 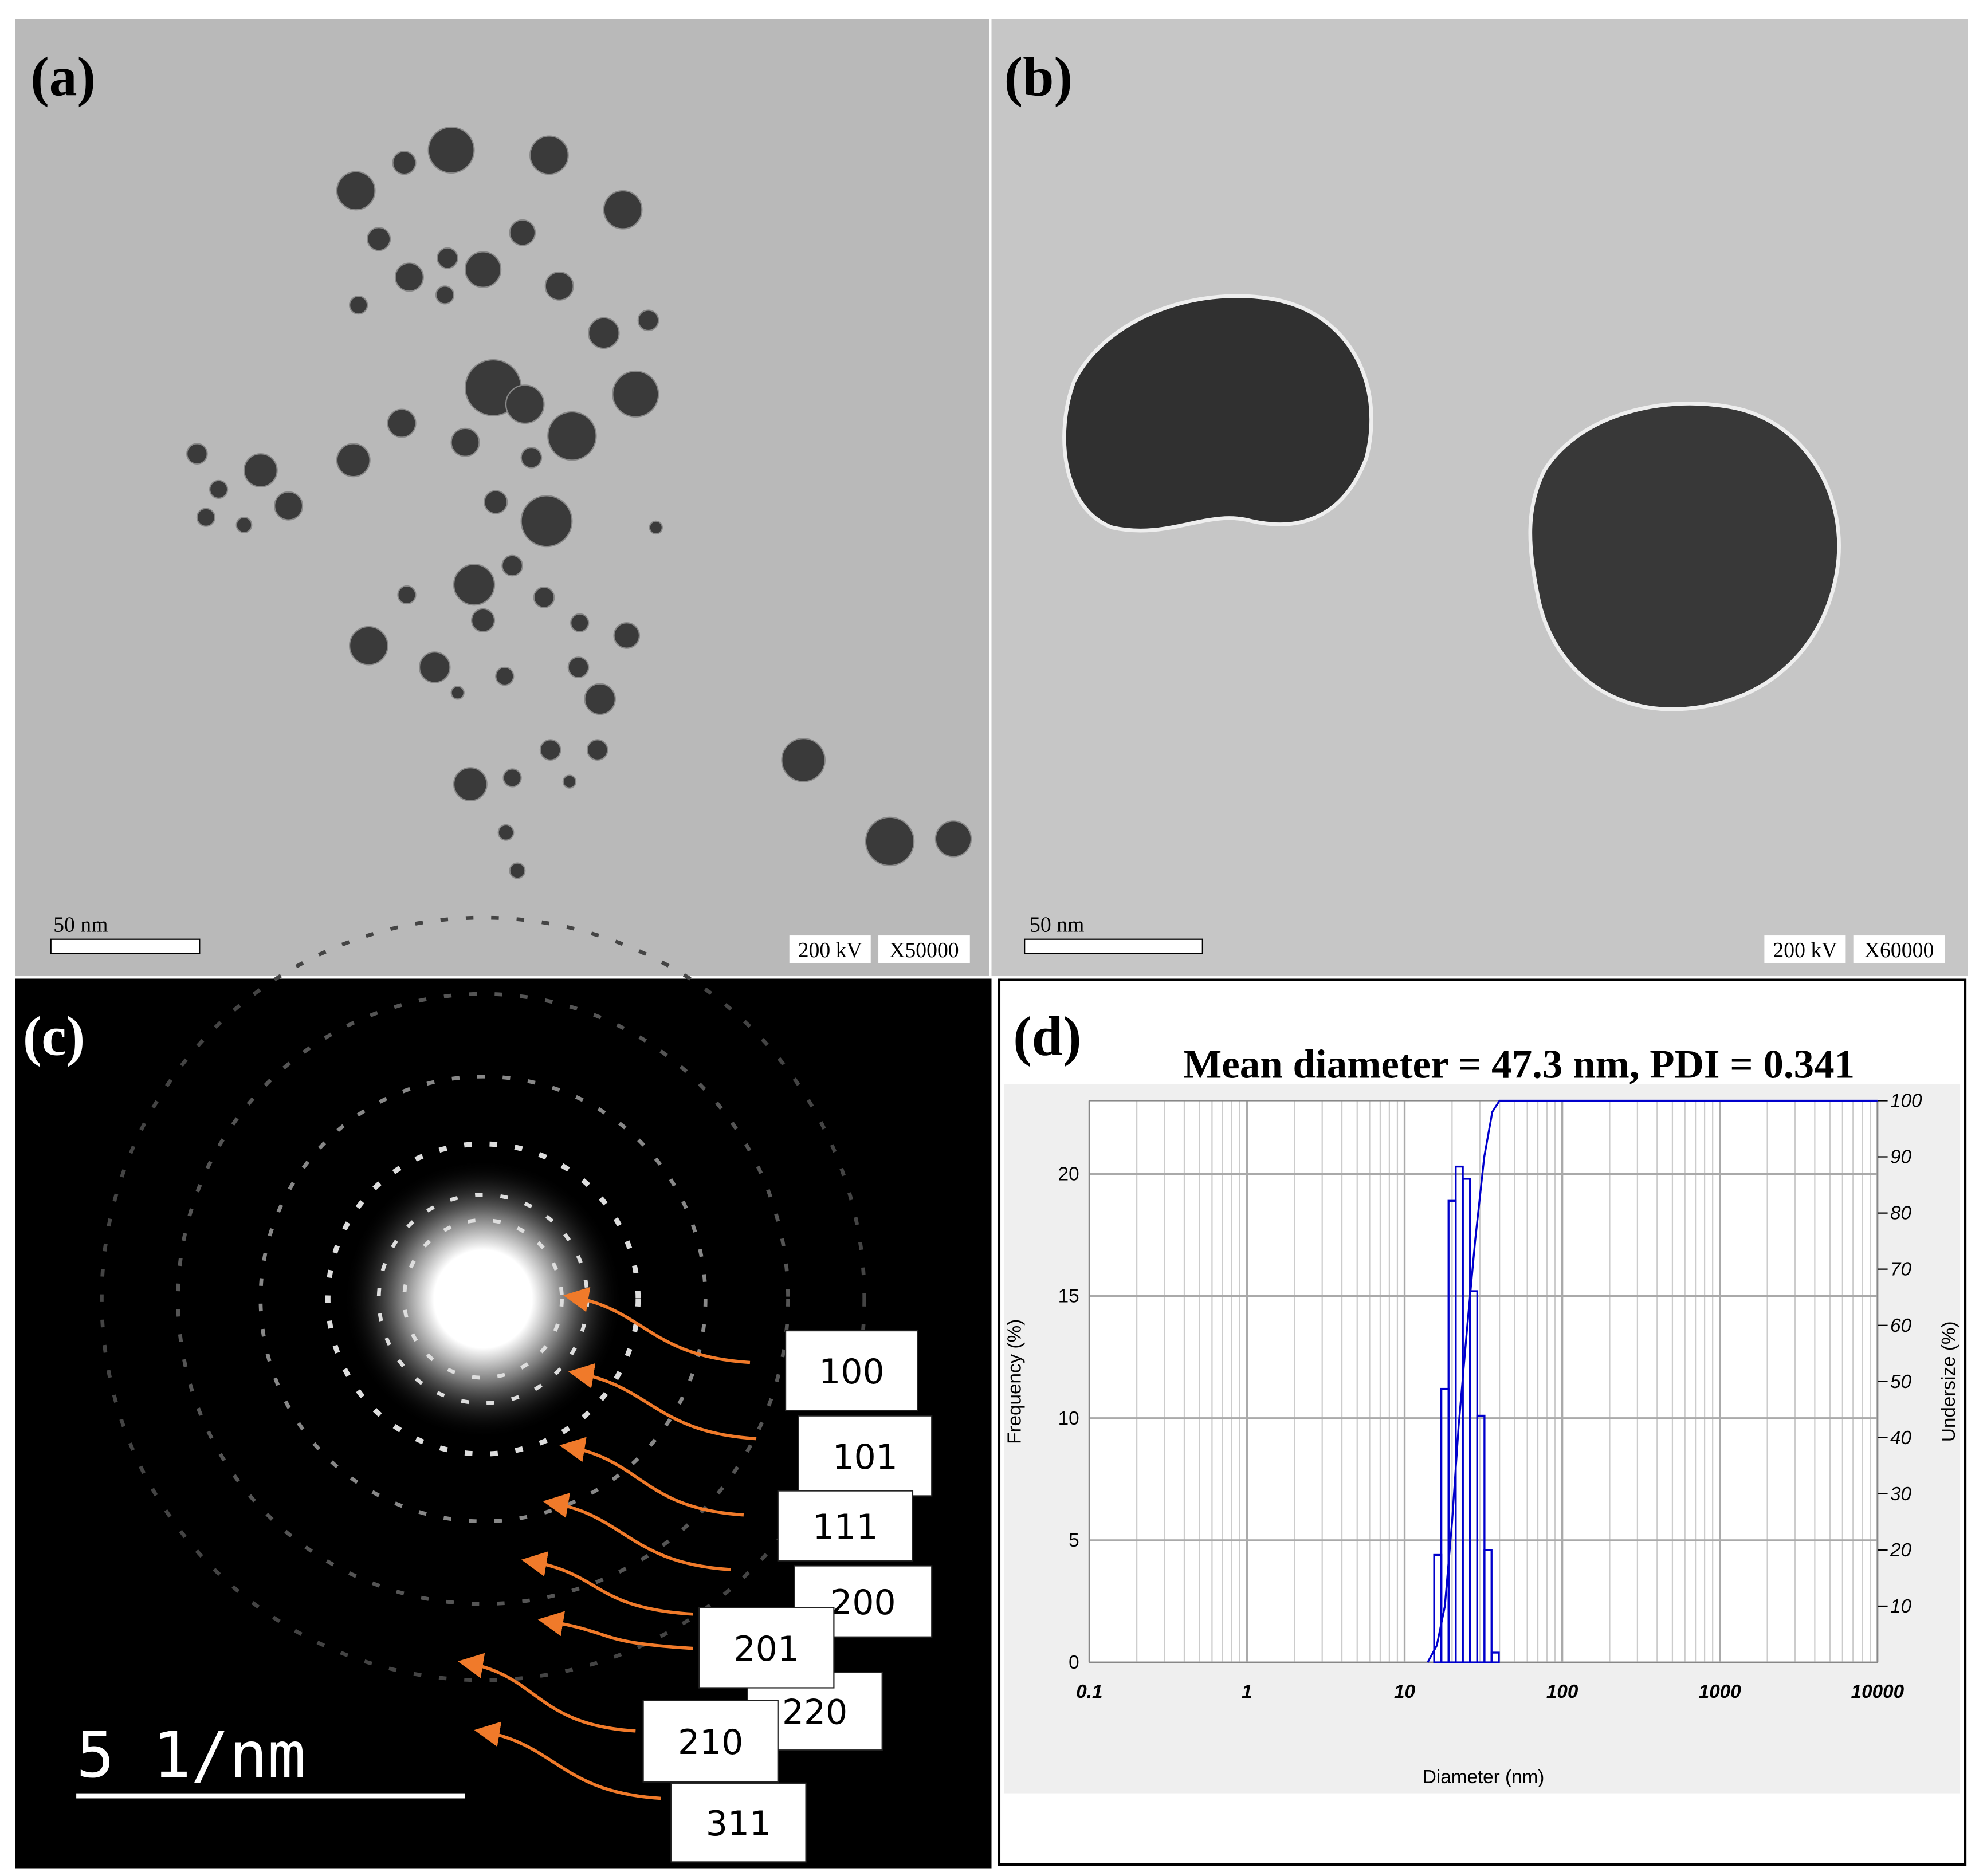 What do you see at coordinates (1901, 1606) in the screenshot?
I see `y2-tick-label: 10` at bounding box center [1901, 1606].